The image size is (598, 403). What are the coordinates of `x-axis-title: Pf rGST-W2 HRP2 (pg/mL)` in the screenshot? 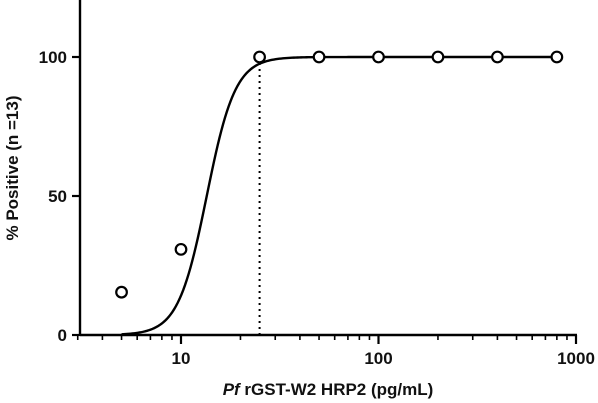 It's located at (328, 389).